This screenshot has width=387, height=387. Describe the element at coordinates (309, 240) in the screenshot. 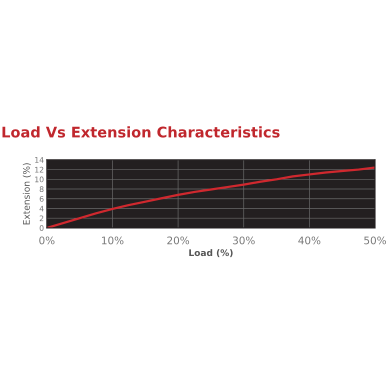

I see `x-tick-label: 40%` at that location.